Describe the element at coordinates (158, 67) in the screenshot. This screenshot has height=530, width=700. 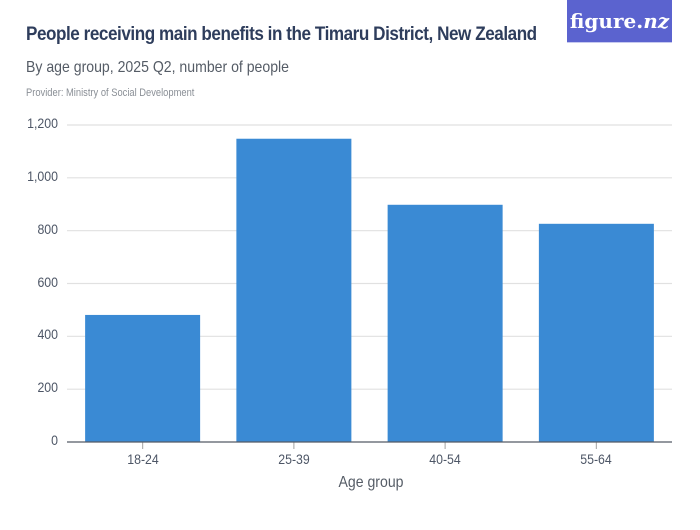
I see `chart-subtitle: By age group, 2025 Q2, number of people` at that location.